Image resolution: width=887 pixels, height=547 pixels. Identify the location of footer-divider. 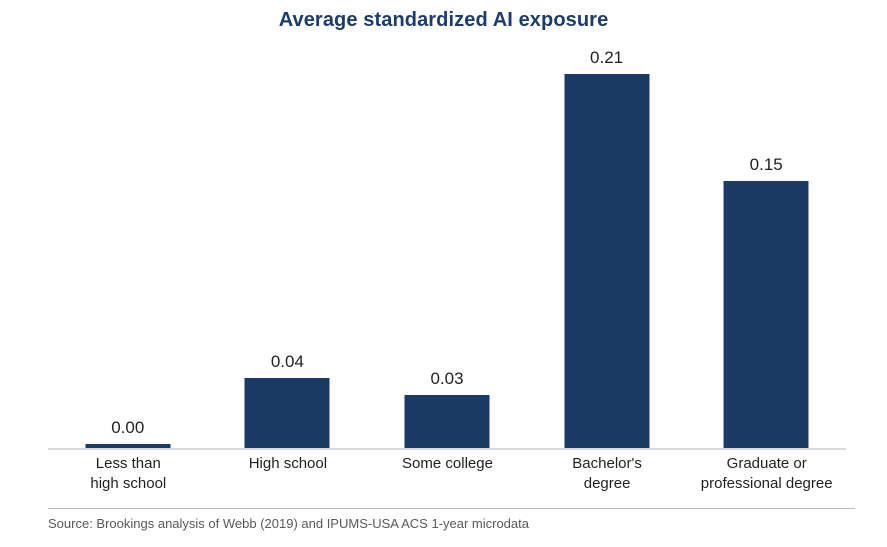
(451, 508).